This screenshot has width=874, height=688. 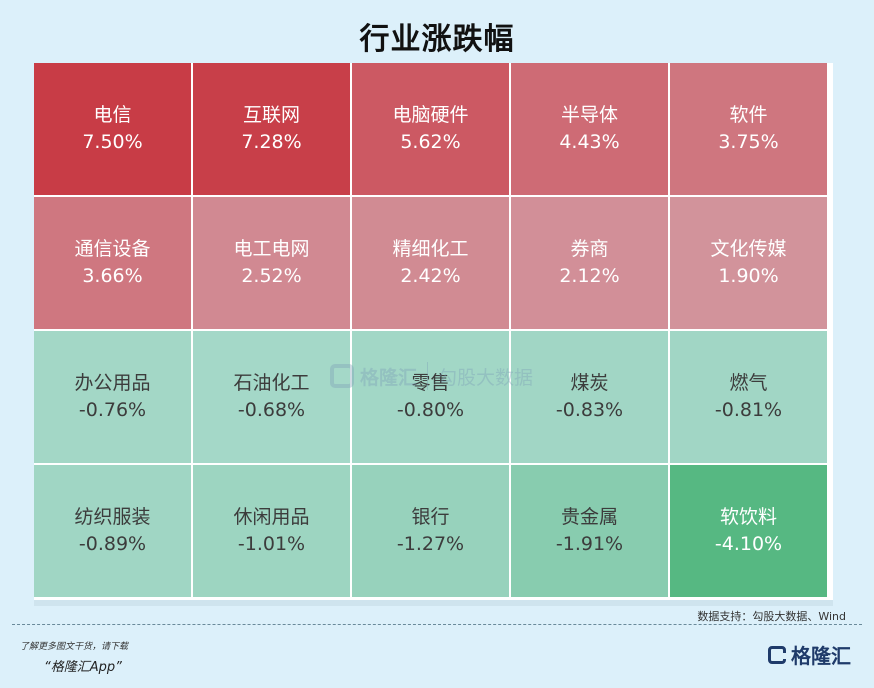 I want to click on industry-change-percent: 2.42%, so click(x=430, y=276).